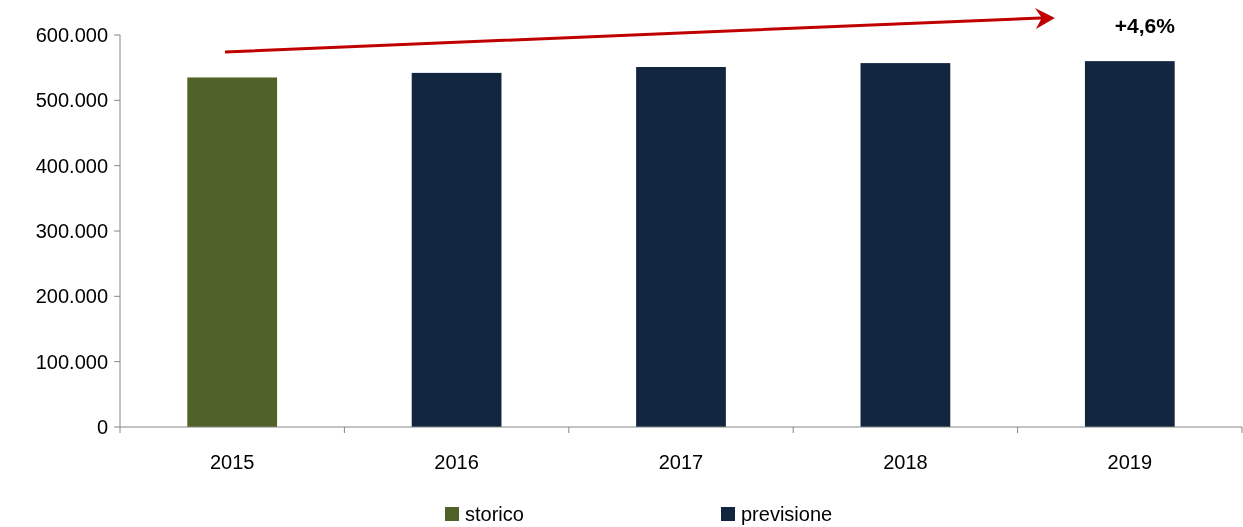  What do you see at coordinates (787, 514) in the screenshot?
I see `legend-label: previsione` at bounding box center [787, 514].